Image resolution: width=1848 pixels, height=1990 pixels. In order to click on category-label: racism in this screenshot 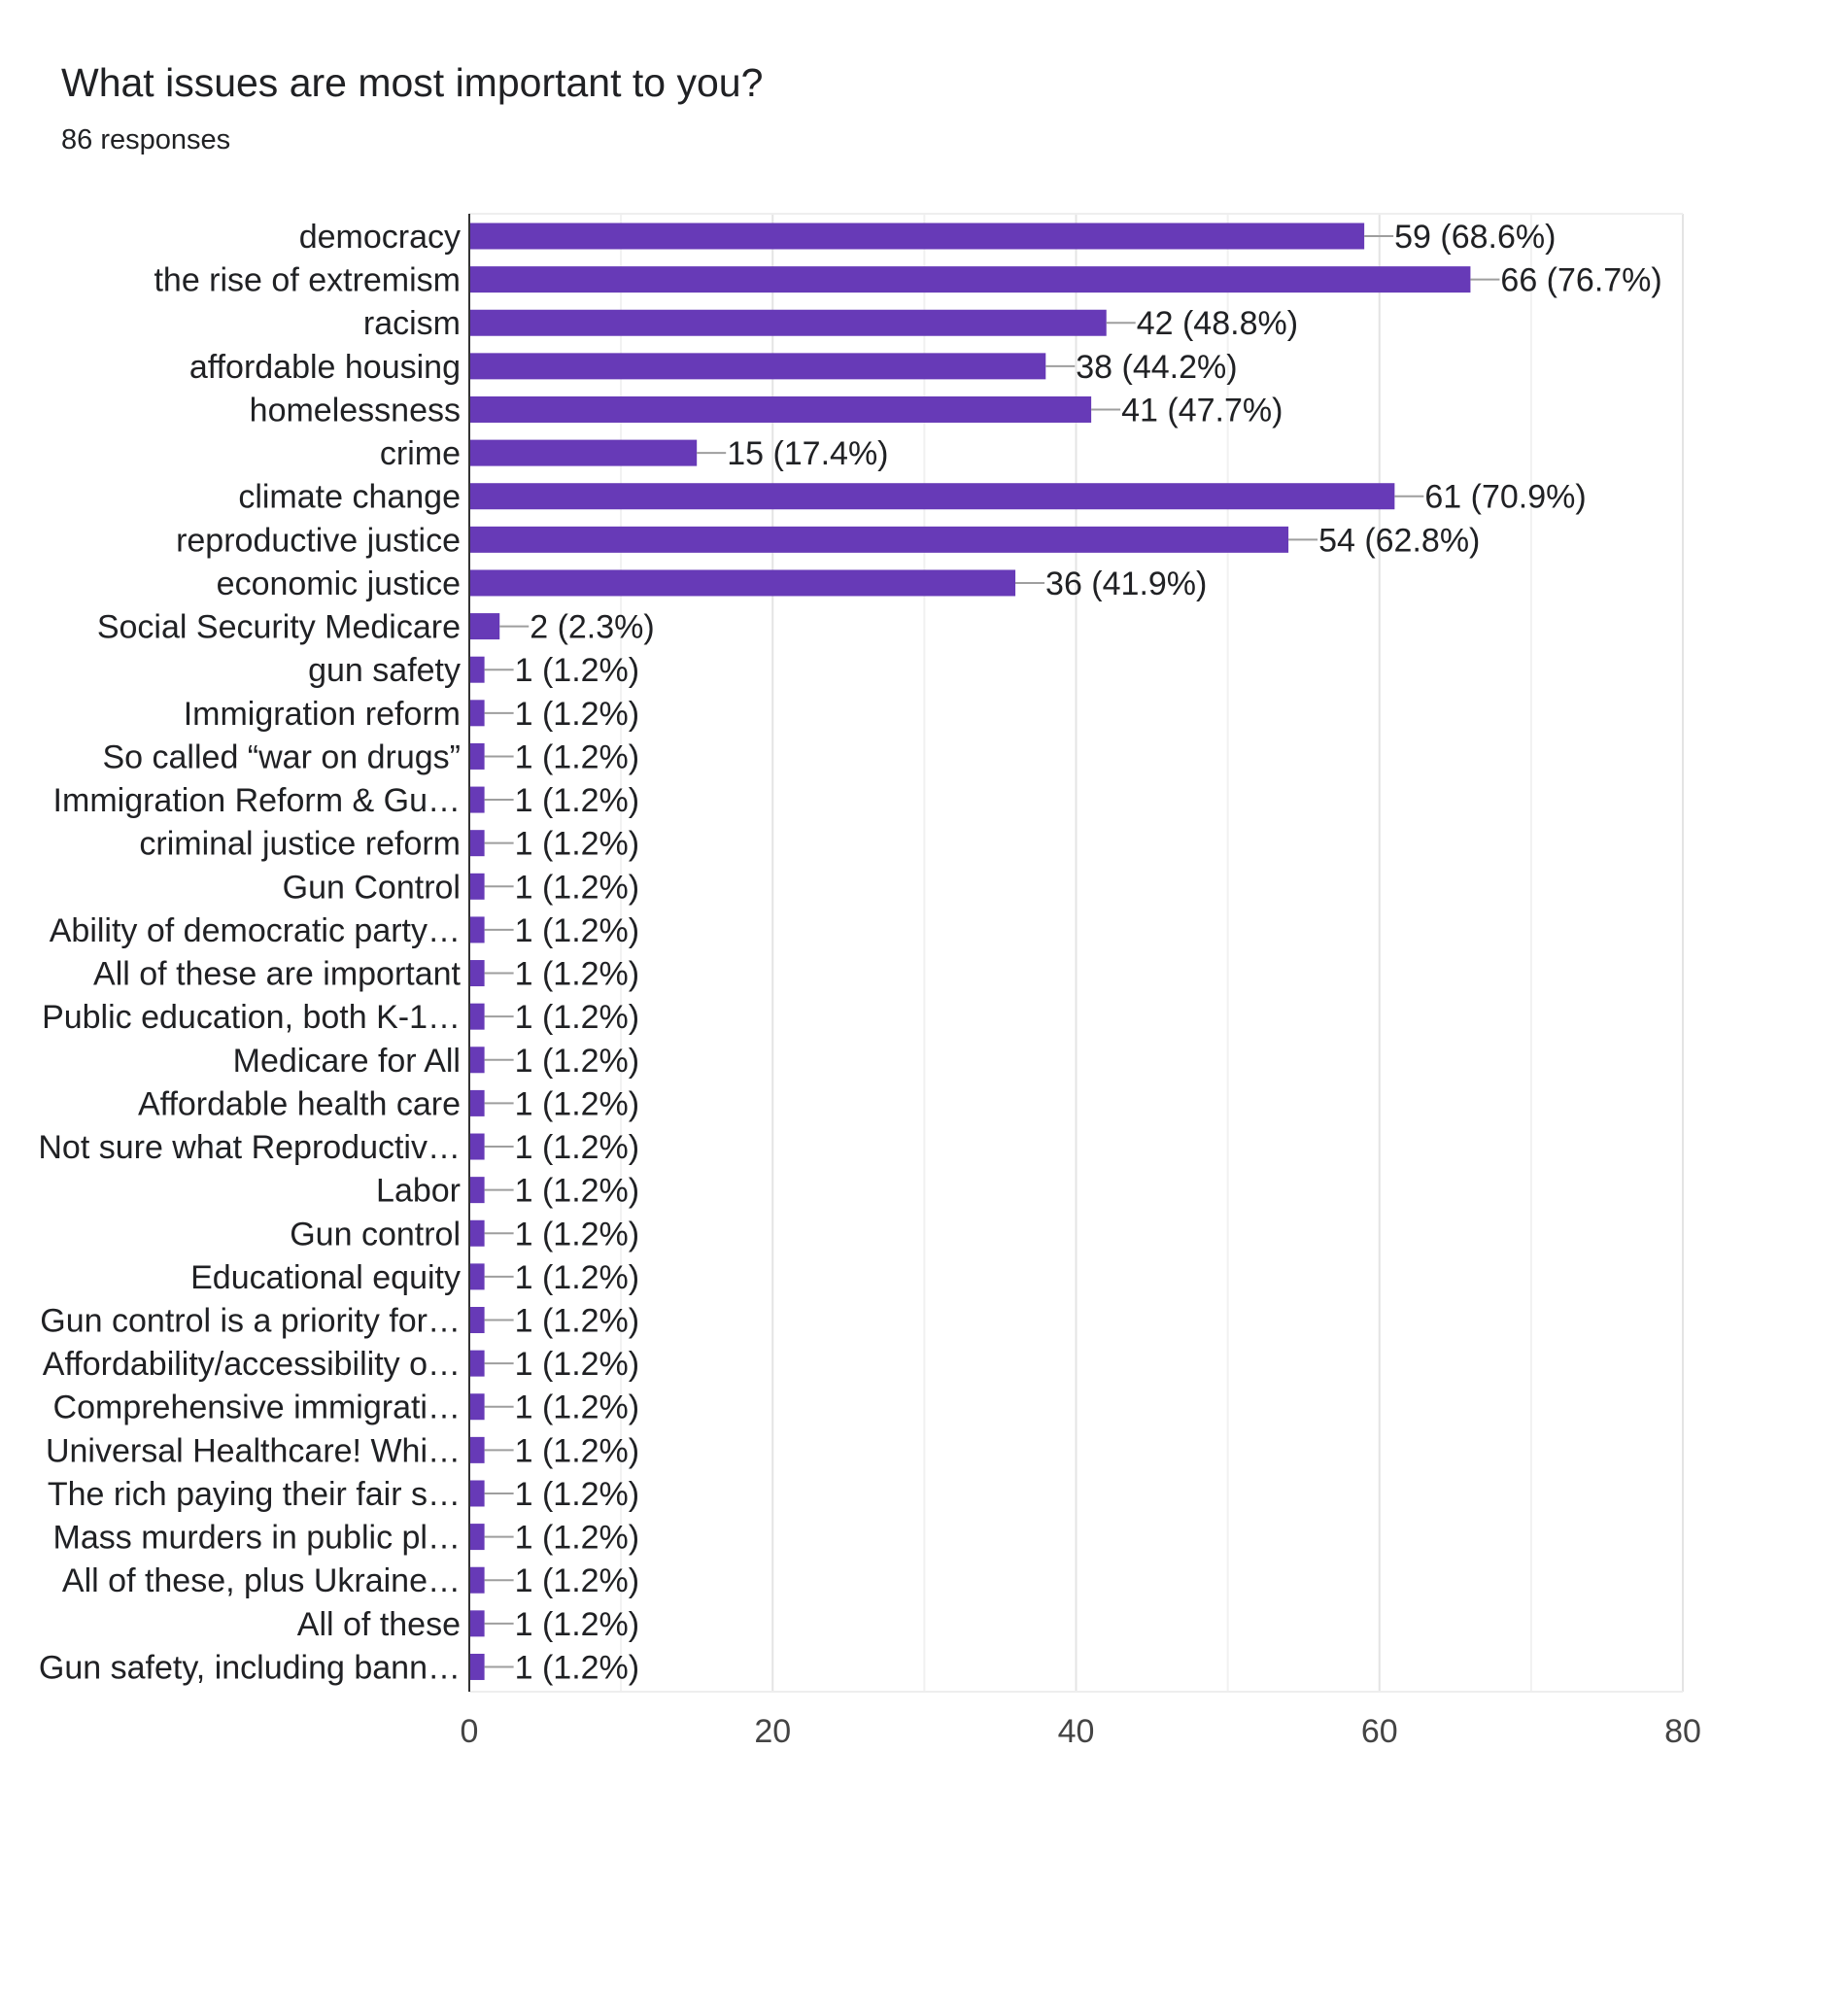, I will do `click(412, 324)`.